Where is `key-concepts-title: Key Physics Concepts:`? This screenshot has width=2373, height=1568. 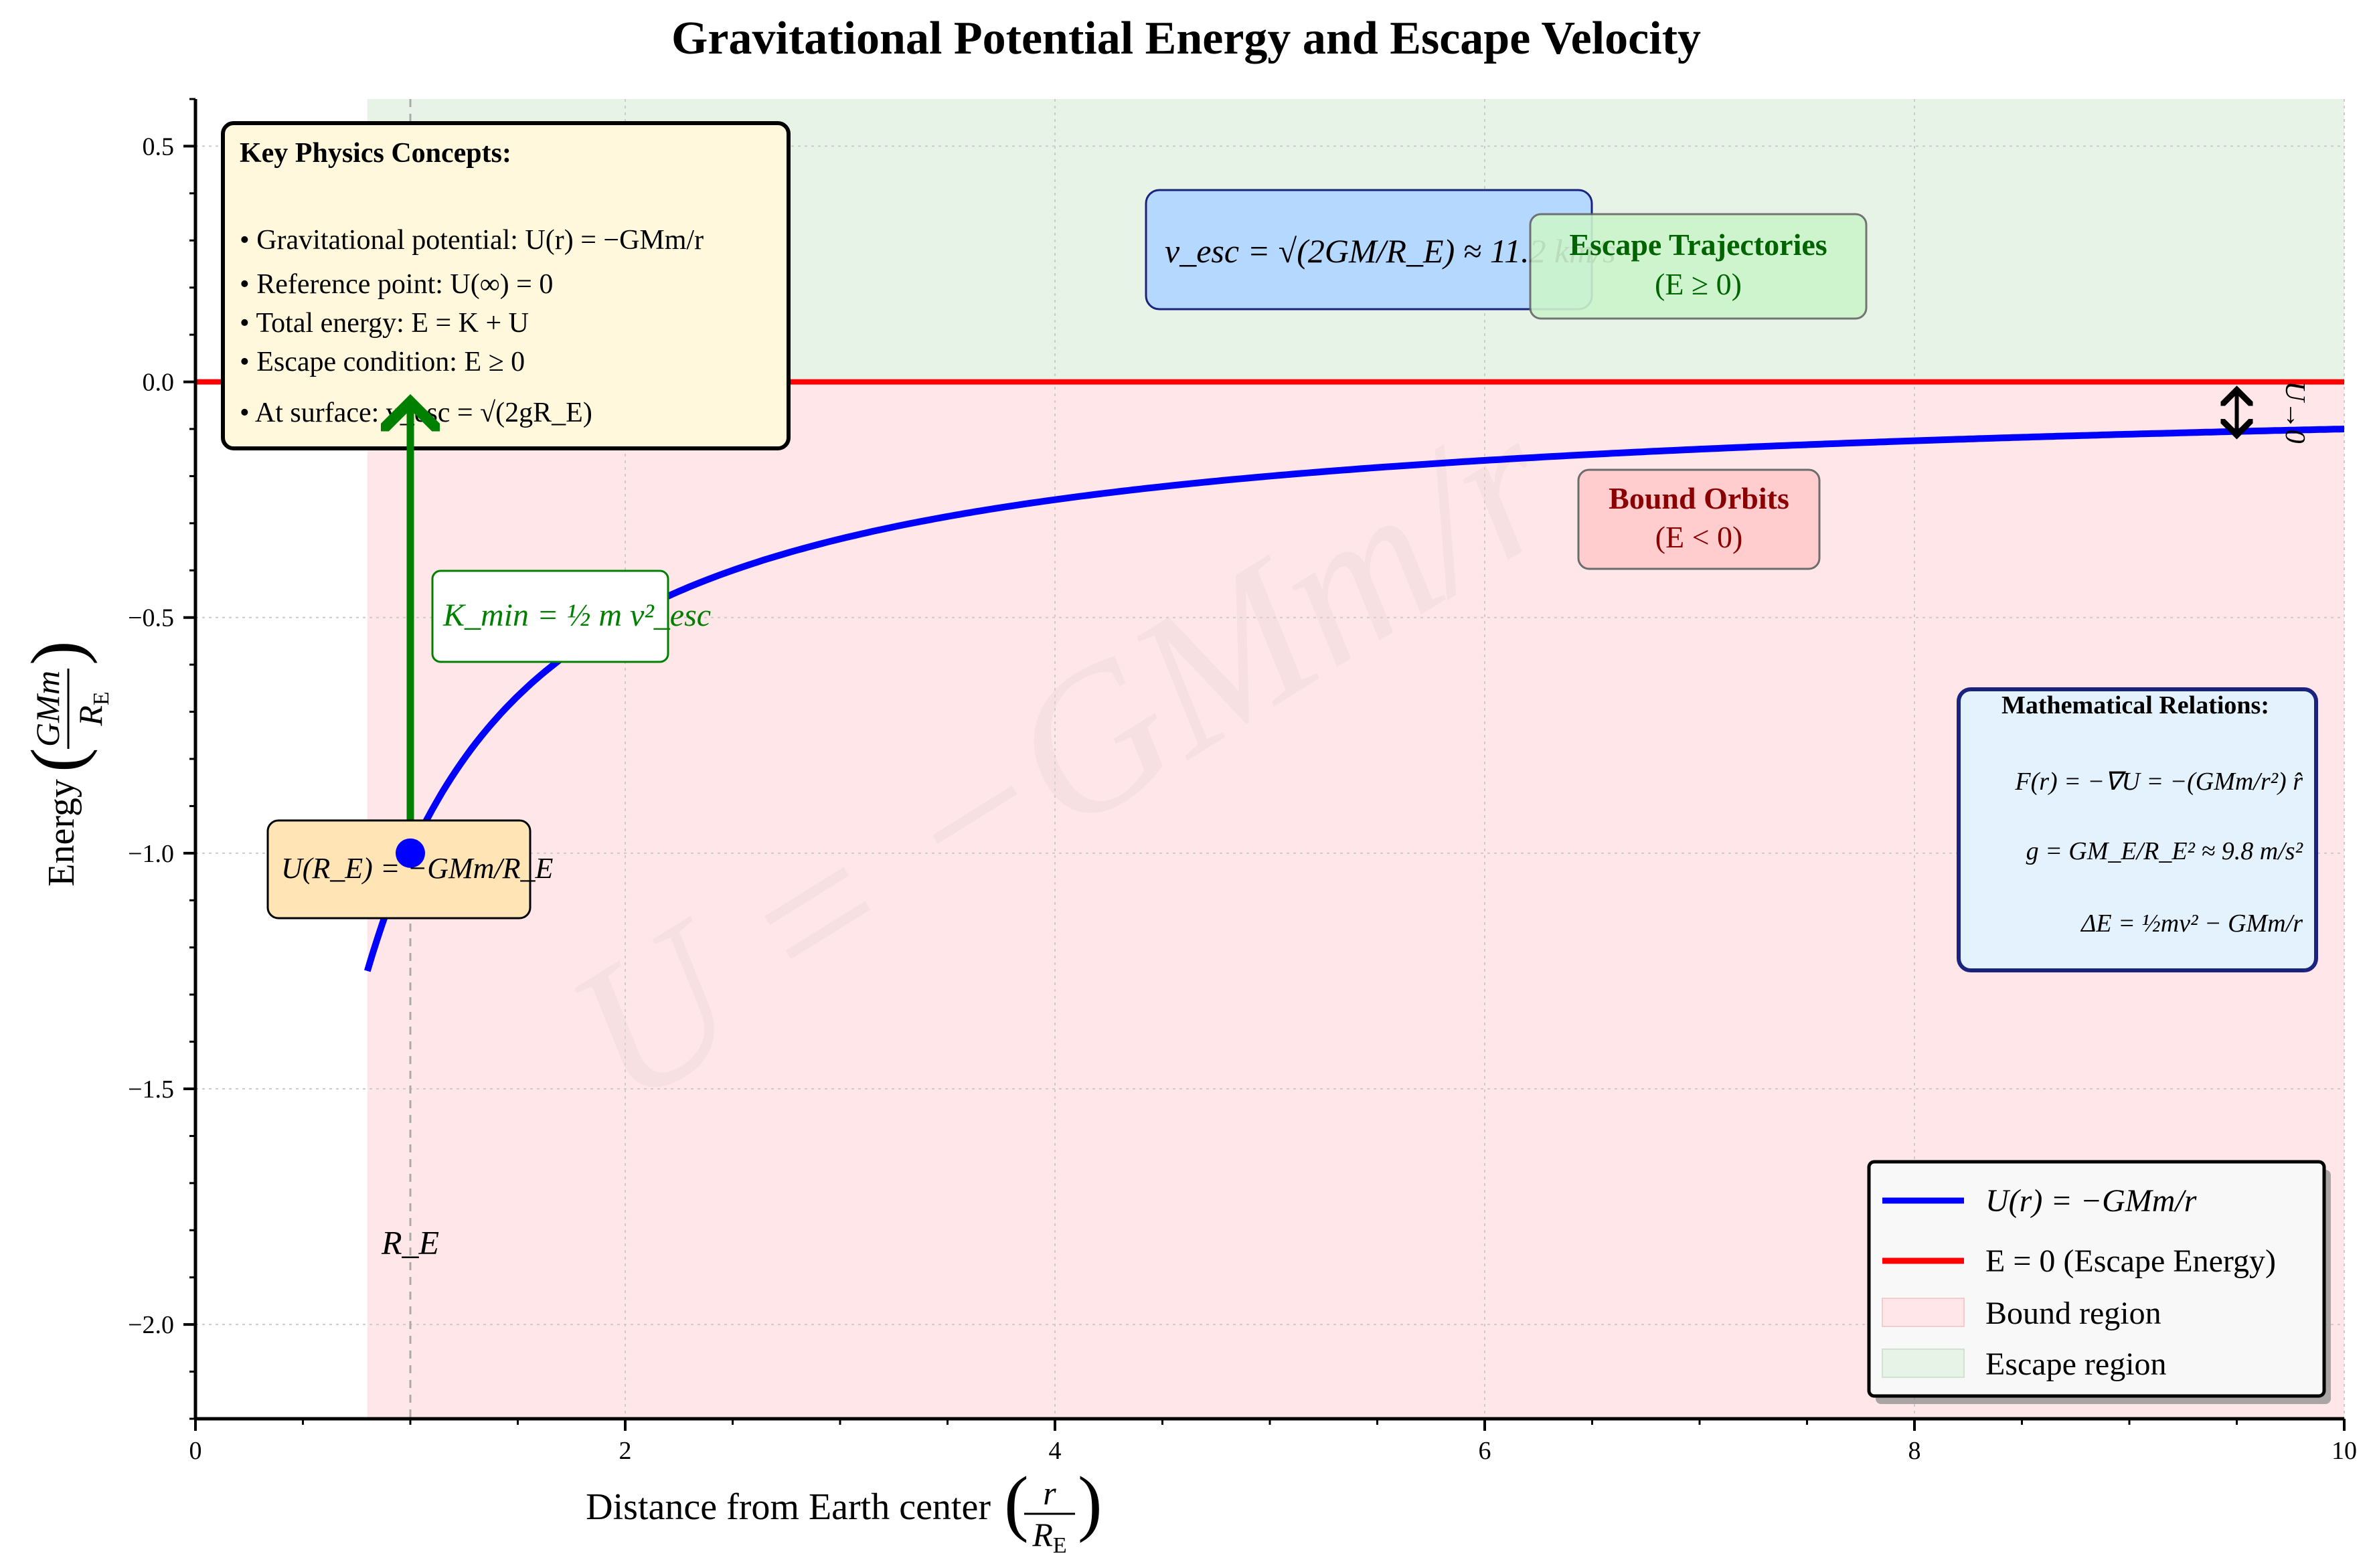 key-concepts-title: Key Physics Concepts: is located at coordinates (375, 153).